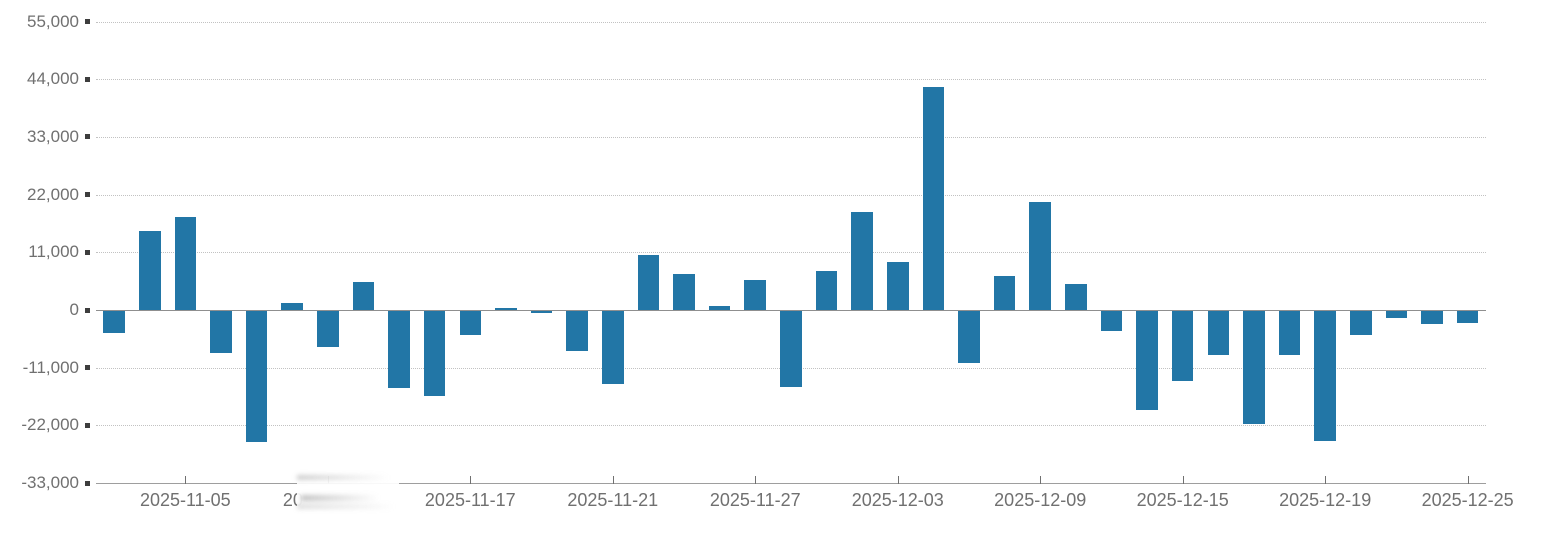 The width and height of the screenshot is (1550, 534). I want to click on x-tick-label: 2025-12-09, so click(1040, 500).